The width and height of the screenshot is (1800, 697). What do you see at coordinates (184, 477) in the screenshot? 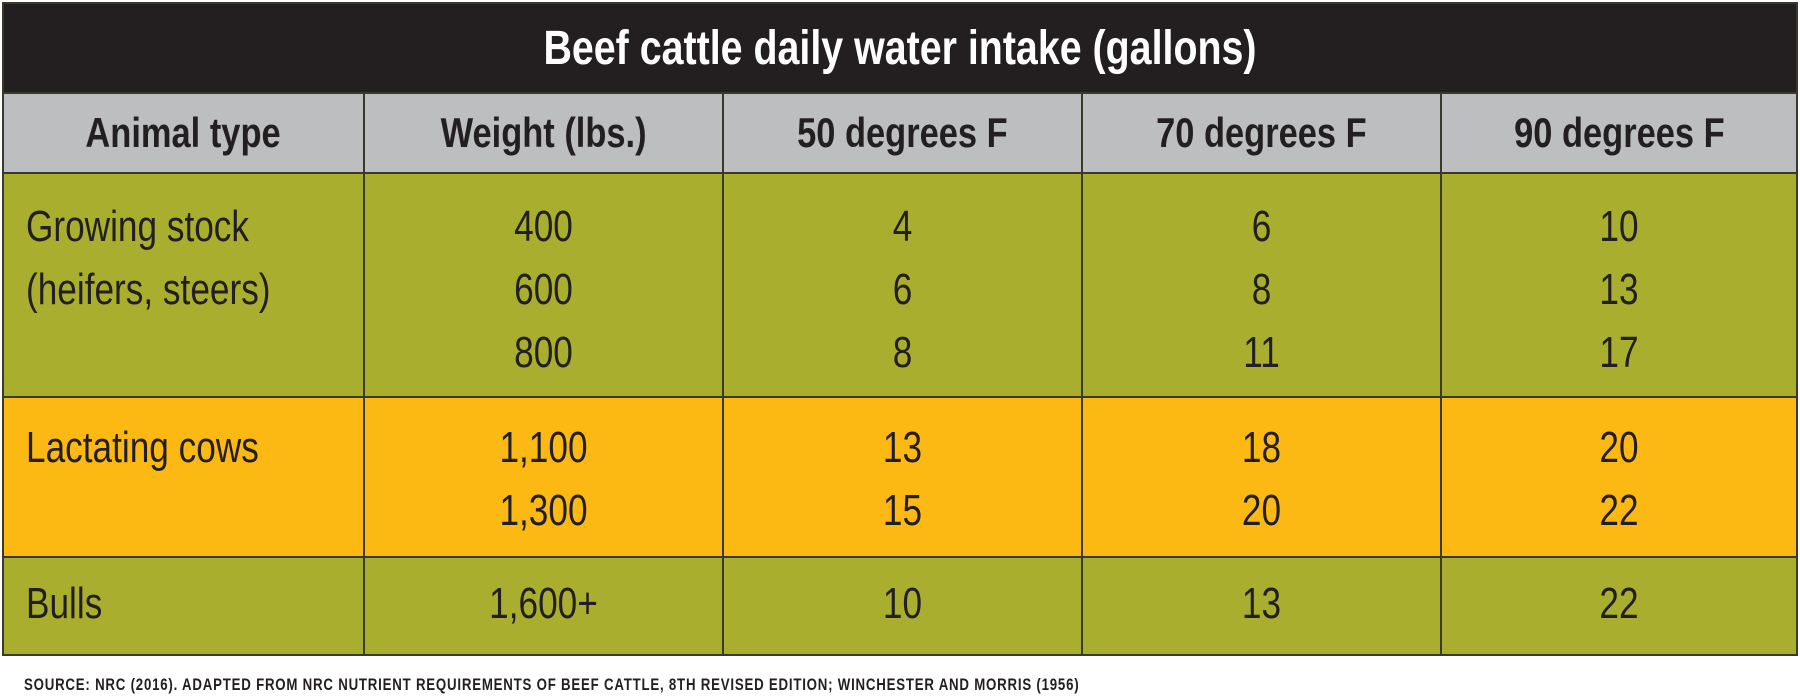
I see `animal-type-cell: Lactating cows` at bounding box center [184, 477].